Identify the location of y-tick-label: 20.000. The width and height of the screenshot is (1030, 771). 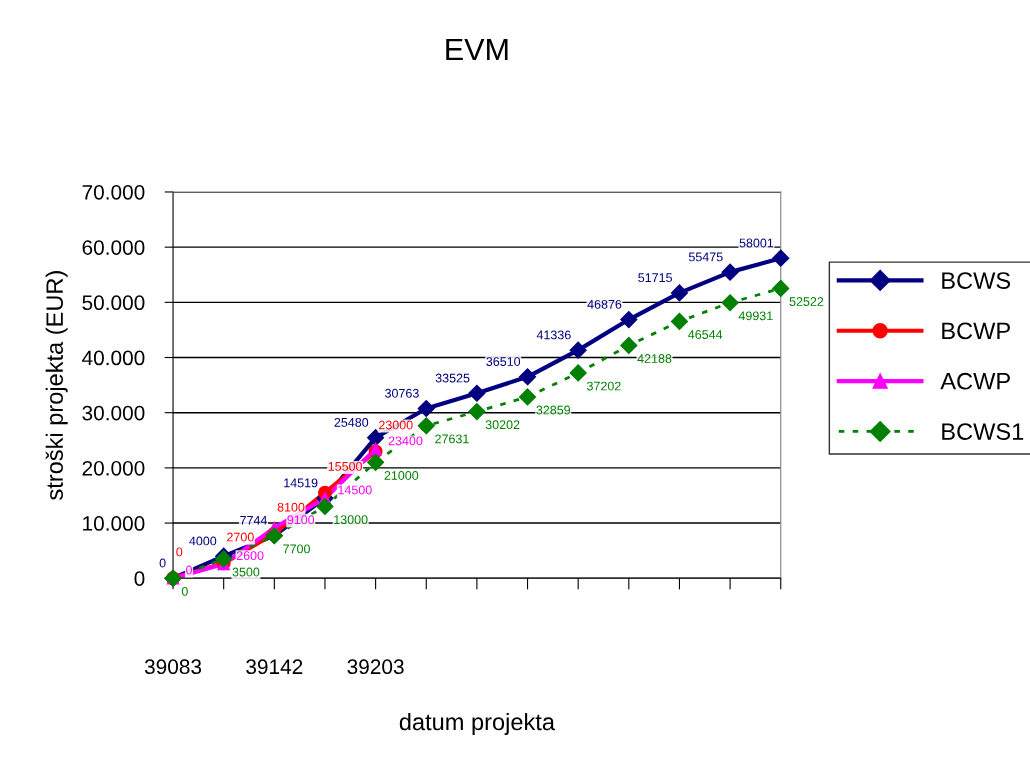
(113, 468).